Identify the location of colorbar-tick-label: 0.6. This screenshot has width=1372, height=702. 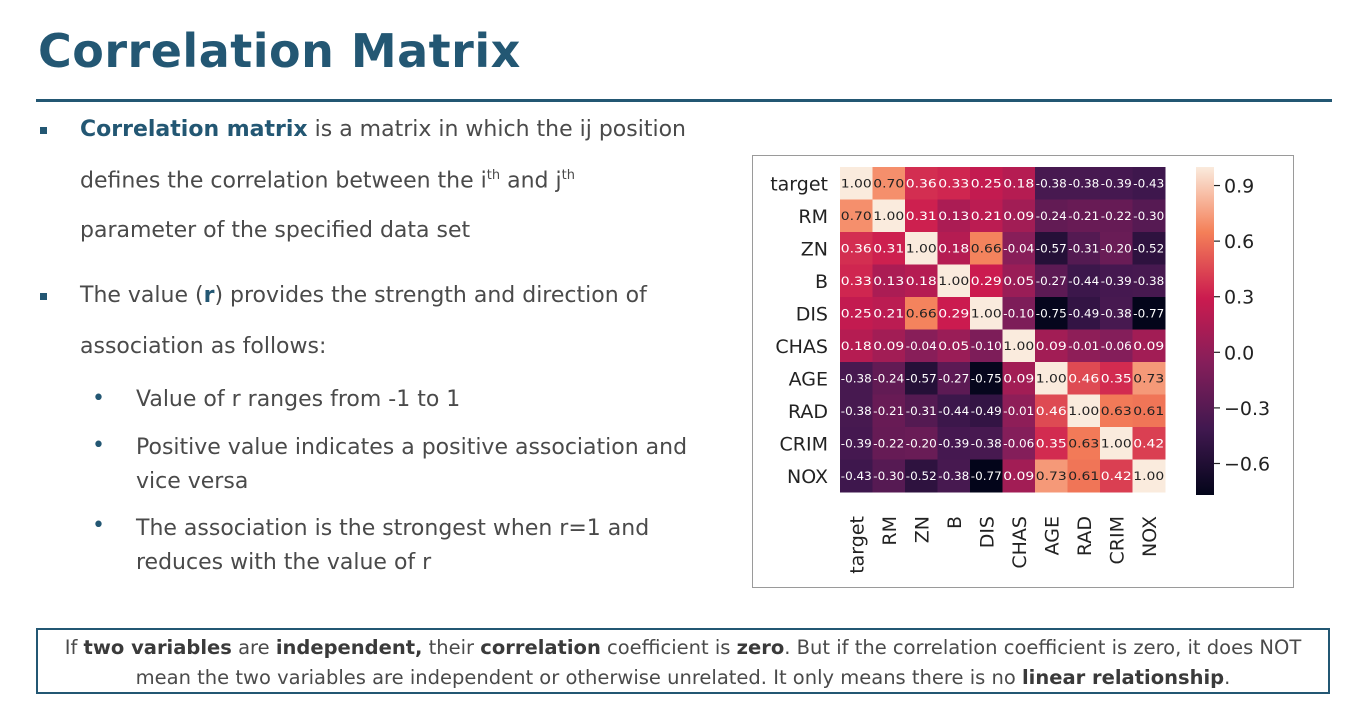
(1239, 242).